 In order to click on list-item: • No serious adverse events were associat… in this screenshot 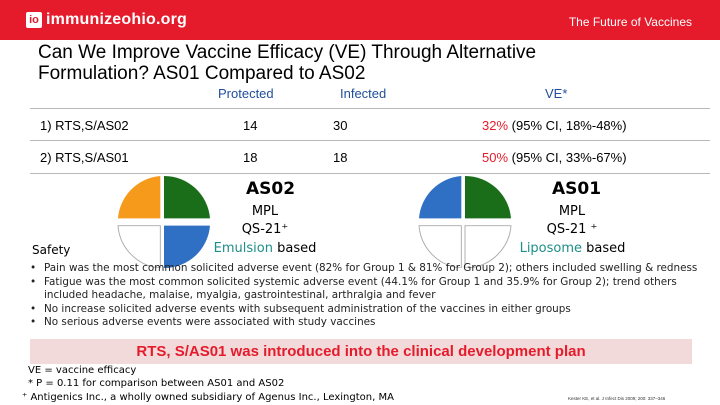, I will do `click(203, 322)`.